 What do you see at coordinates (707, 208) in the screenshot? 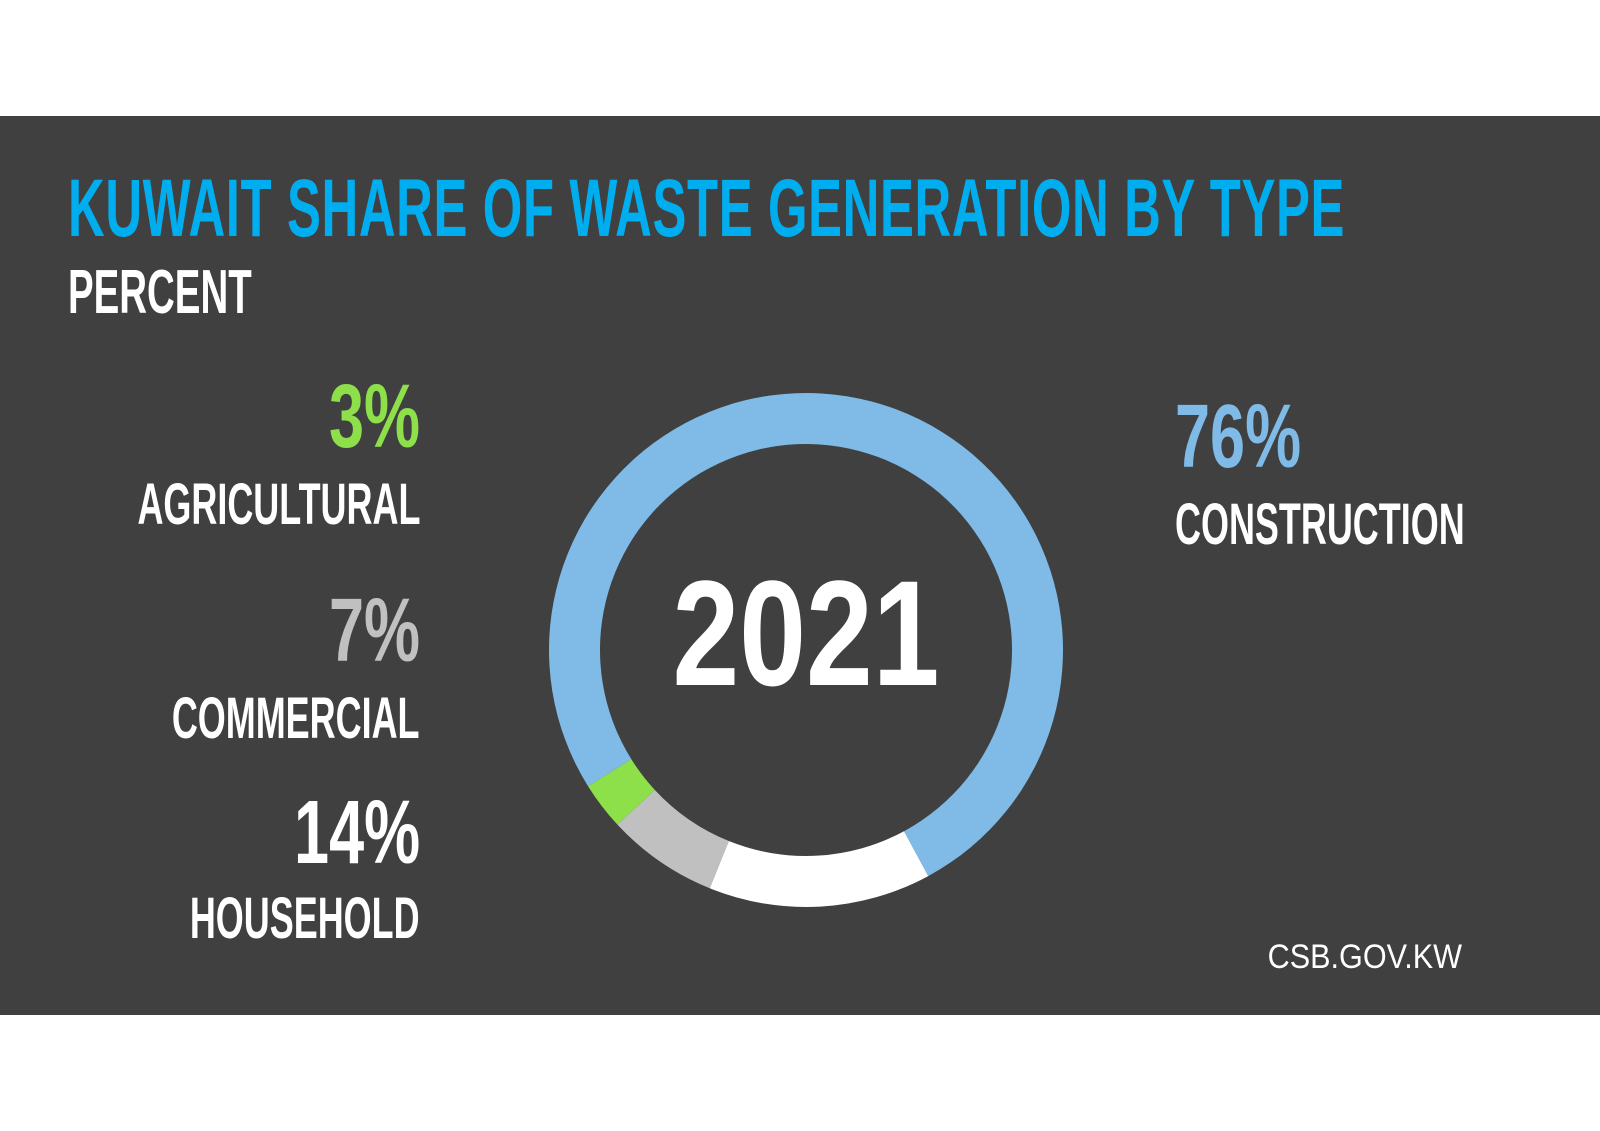
I see `chart-title: KUWAIT SHARE OF WASTE GENERATION BY TYPE` at bounding box center [707, 208].